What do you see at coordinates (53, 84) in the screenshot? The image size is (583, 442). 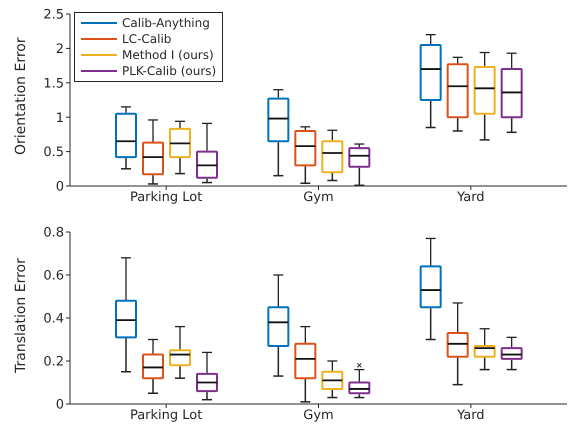 I see `y-tick-label: 1.5` at bounding box center [53, 84].